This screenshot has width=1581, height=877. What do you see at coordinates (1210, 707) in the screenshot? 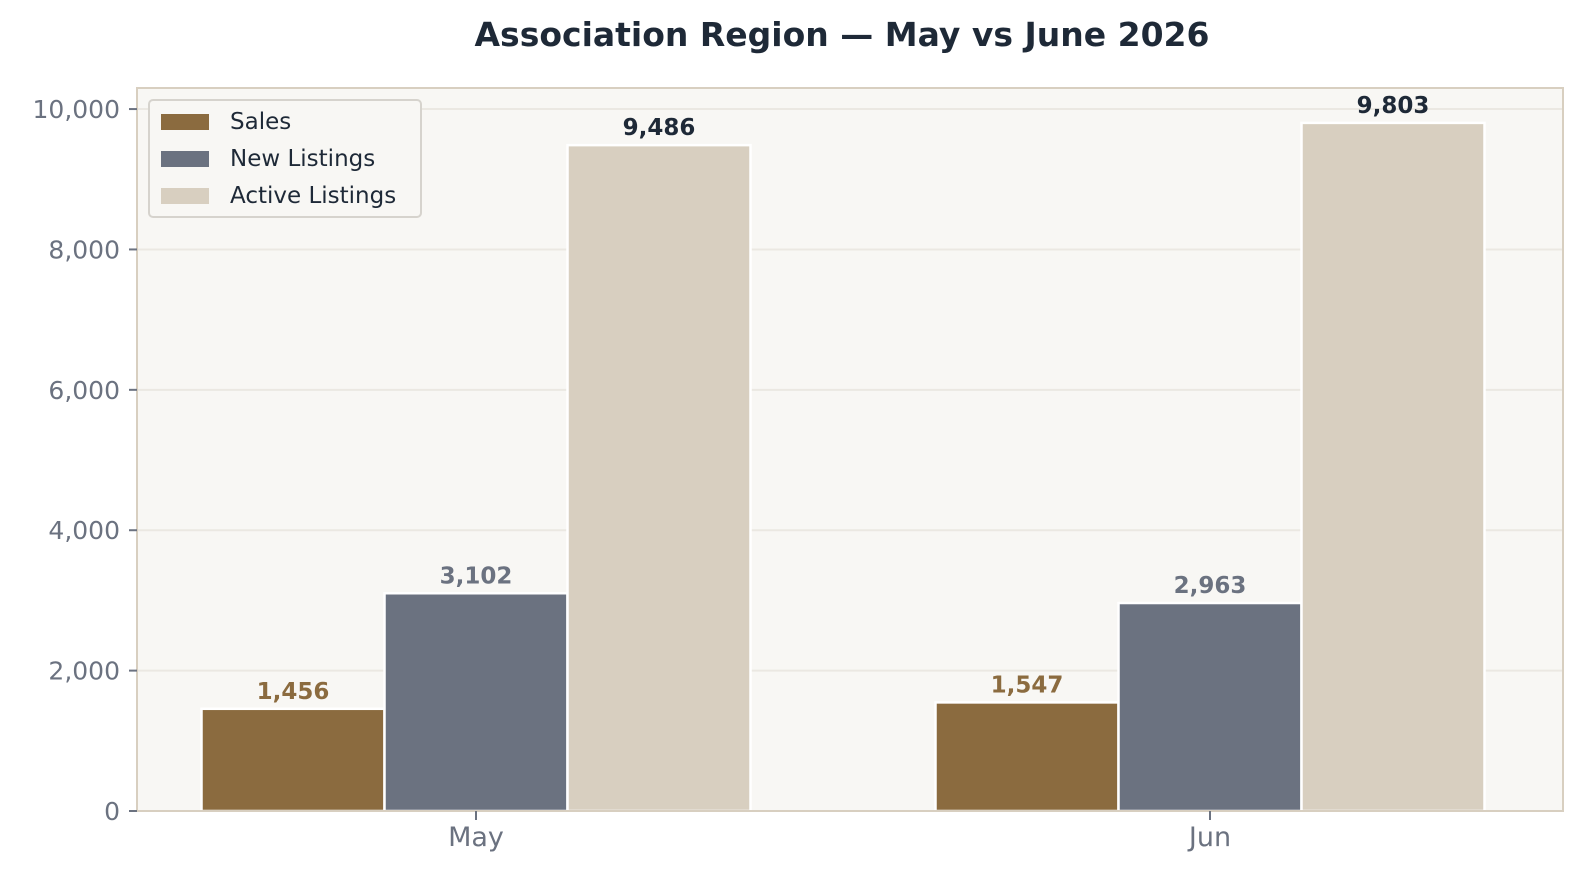
I see `bar-new-listings-jun` at bounding box center [1210, 707].